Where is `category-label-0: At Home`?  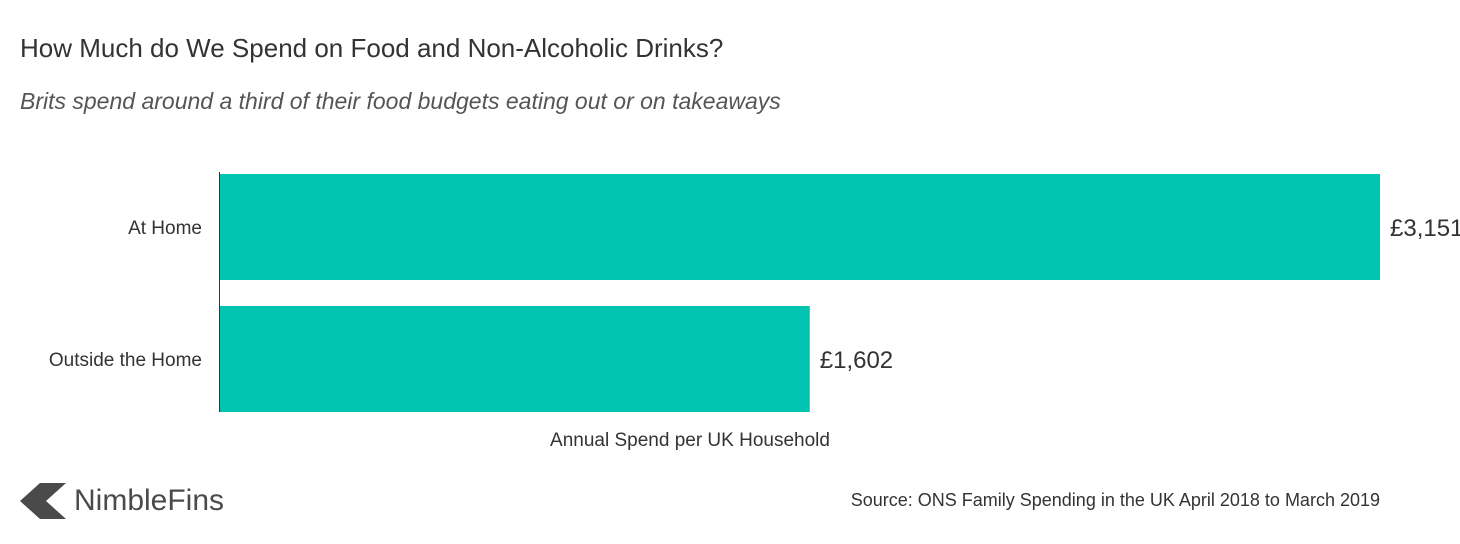 category-label-0: At Home is located at coordinates (165, 228).